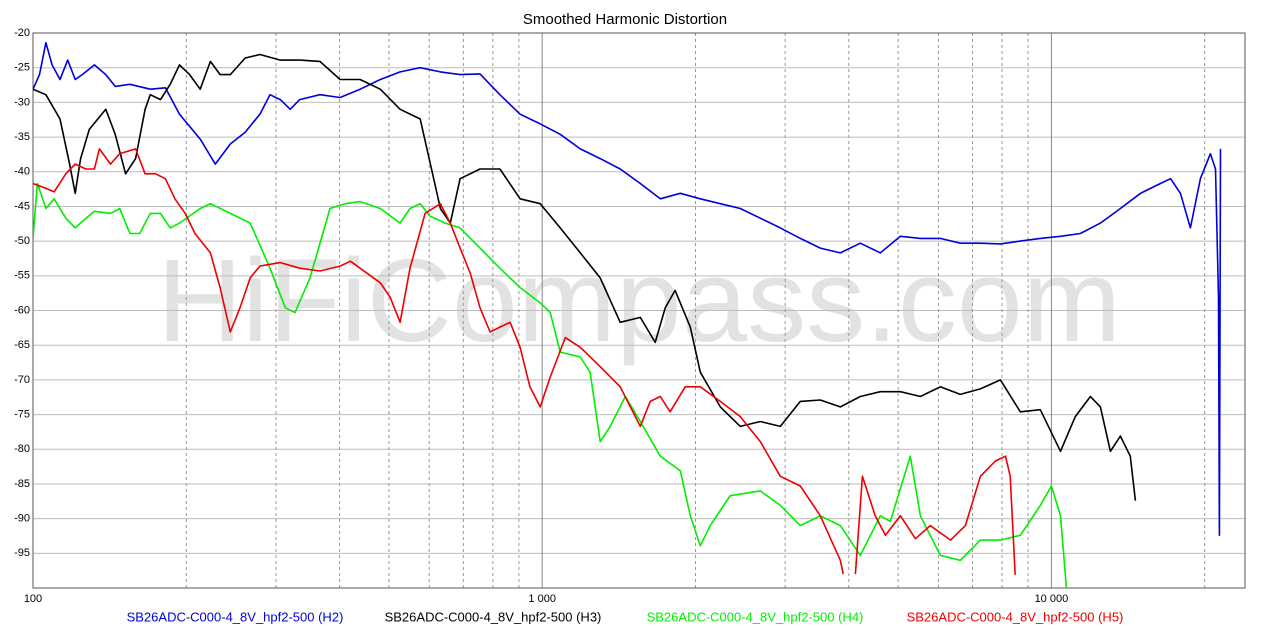 Image resolution: width=1276 pixels, height=635 pixels. Describe the element at coordinates (22, 172) in the screenshot. I see `y-tick-label: -40` at that location.